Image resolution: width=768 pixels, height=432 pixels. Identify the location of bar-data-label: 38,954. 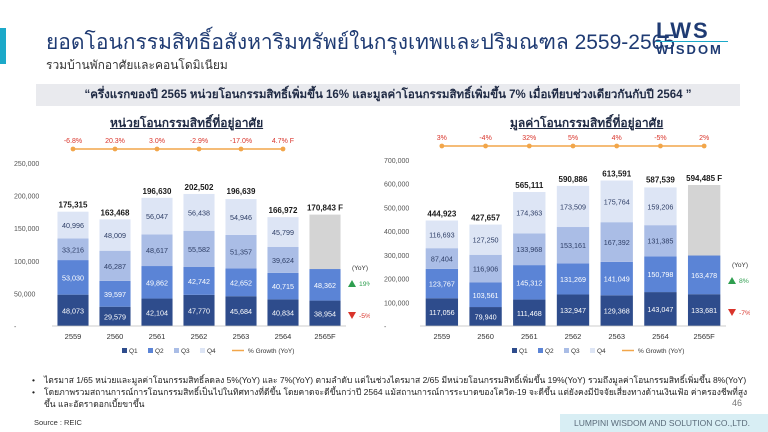
(325, 313).